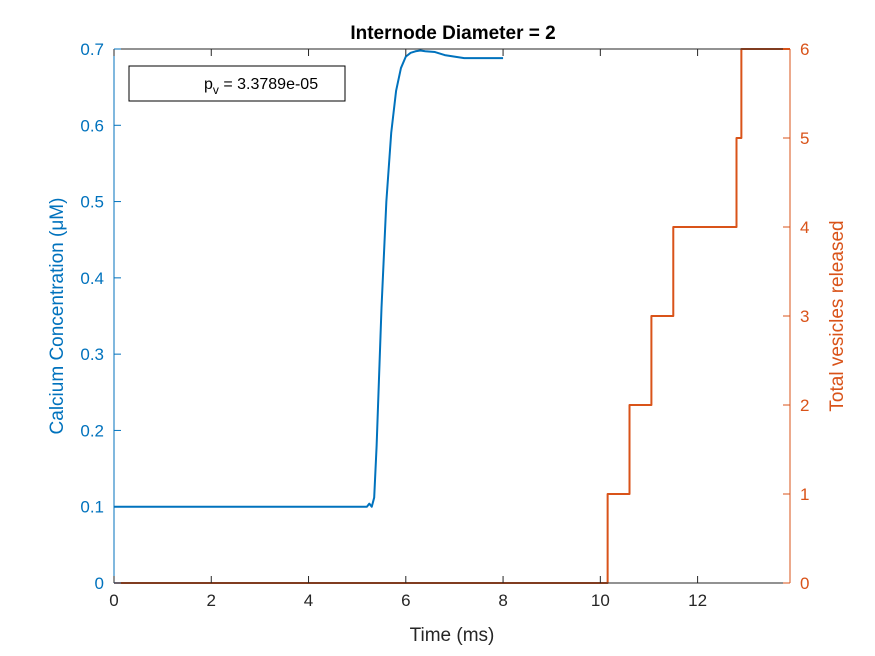 The width and height of the screenshot is (875, 656). Describe the element at coordinates (92, 125) in the screenshot. I see `y-left-tick-label: 0.6` at that location.